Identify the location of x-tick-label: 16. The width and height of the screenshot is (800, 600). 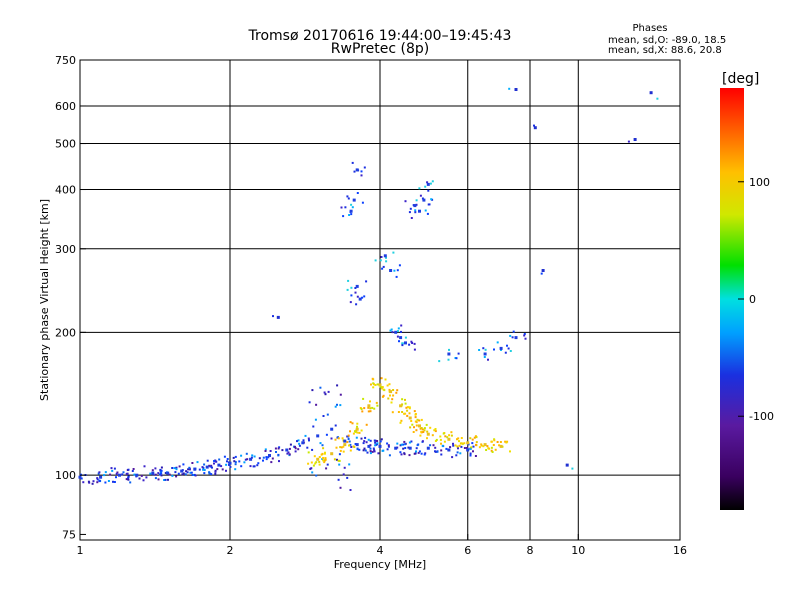
(680, 550).